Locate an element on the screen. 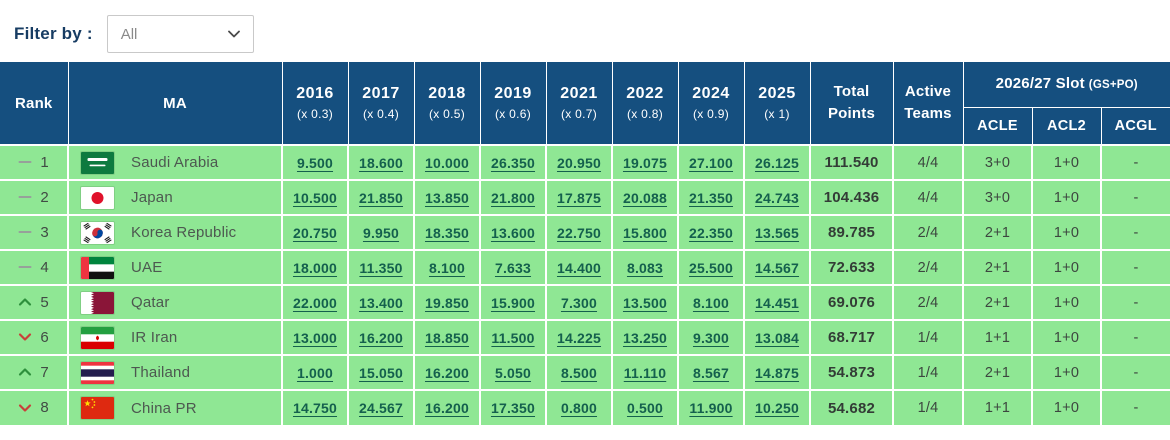  score-link: 21.800 is located at coordinates (513, 197).